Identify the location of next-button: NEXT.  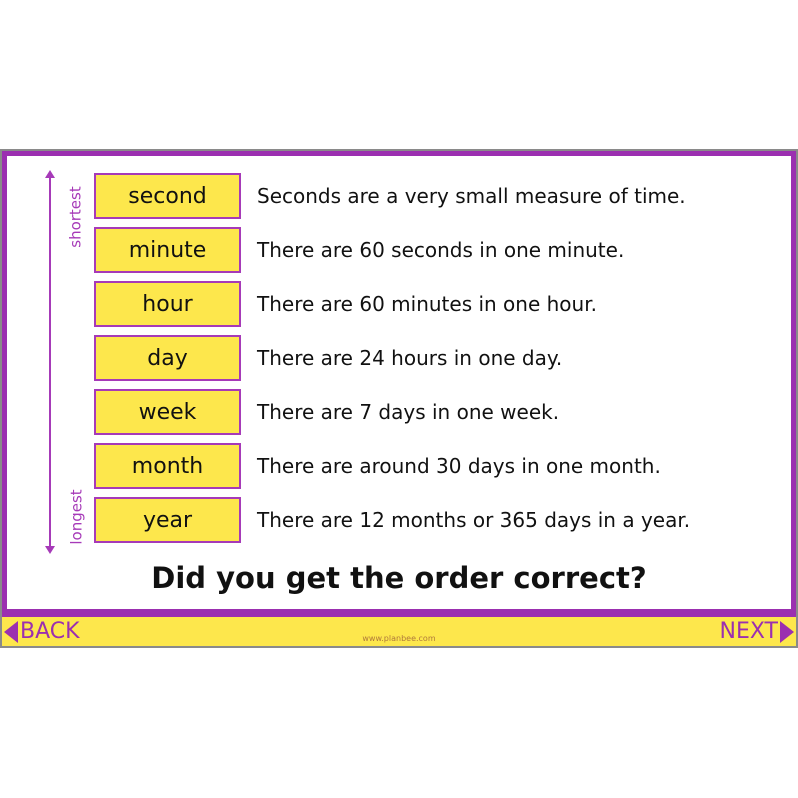
(757, 631).